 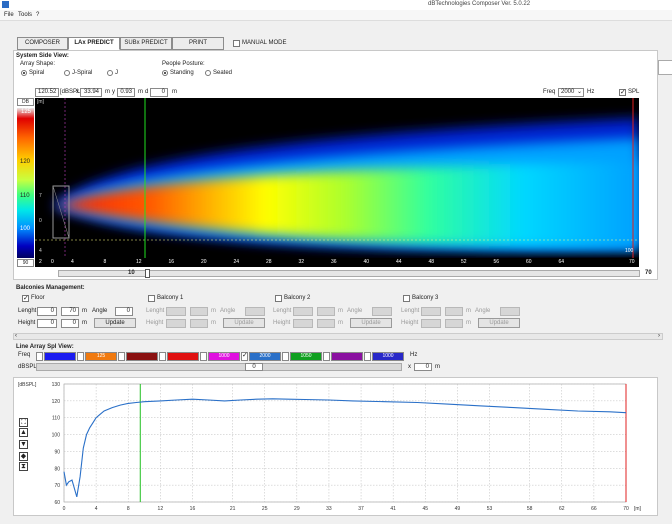 What do you see at coordinates (371, 323) in the screenshot?
I see `balcony-2-update-button: Update` at bounding box center [371, 323].